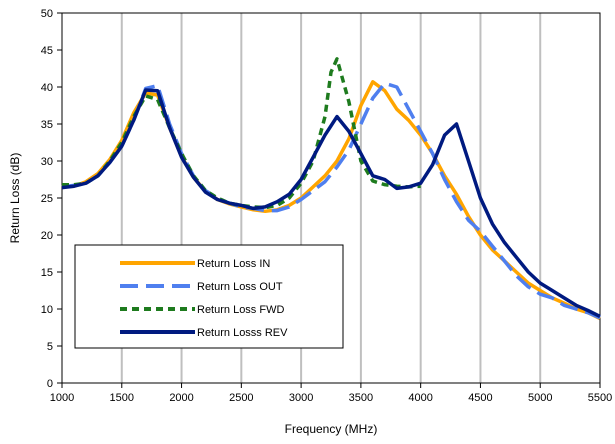  I want to click on x-tick-label: 3500, so click(361, 398).